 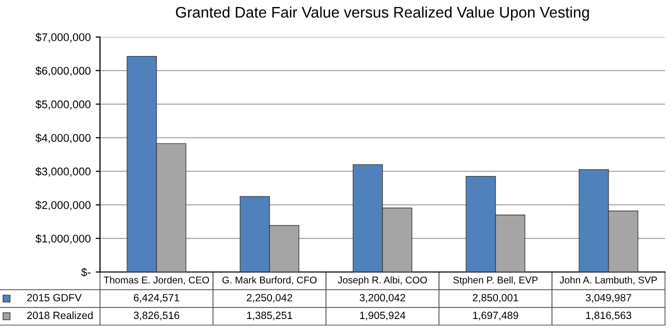 I want to click on y-tick-label: $-, so click(x=85, y=272).